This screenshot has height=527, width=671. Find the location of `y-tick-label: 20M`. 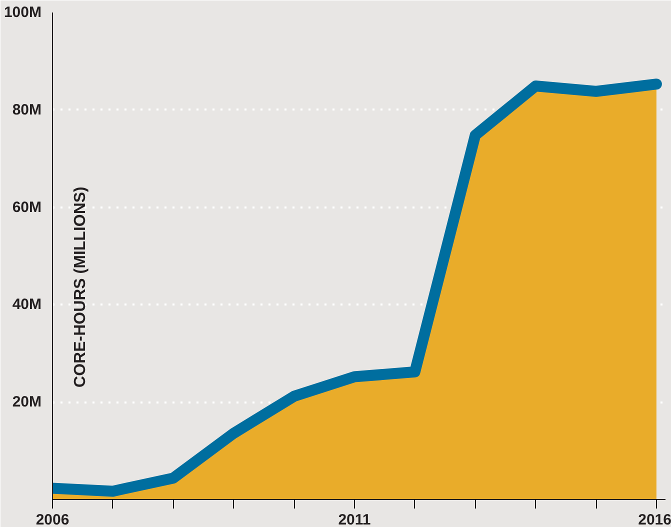

y-tick-label: 20M is located at coordinates (27, 402).